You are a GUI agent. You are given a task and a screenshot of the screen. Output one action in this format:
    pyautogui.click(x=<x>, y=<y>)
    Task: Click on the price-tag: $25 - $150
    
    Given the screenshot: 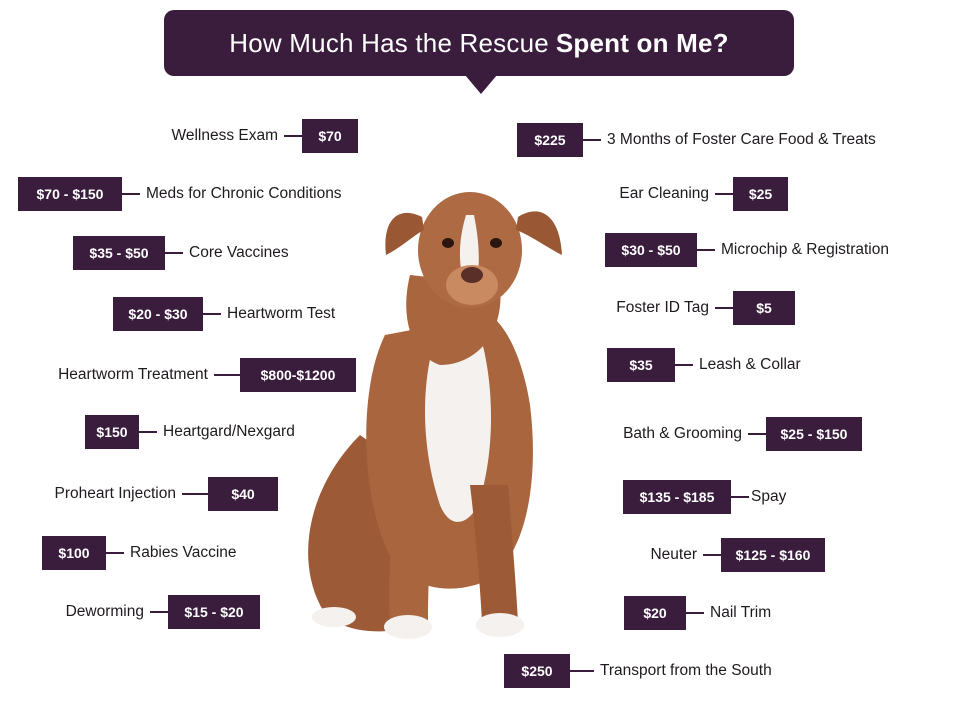 What is the action you would take?
    pyautogui.click(x=814, y=434)
    